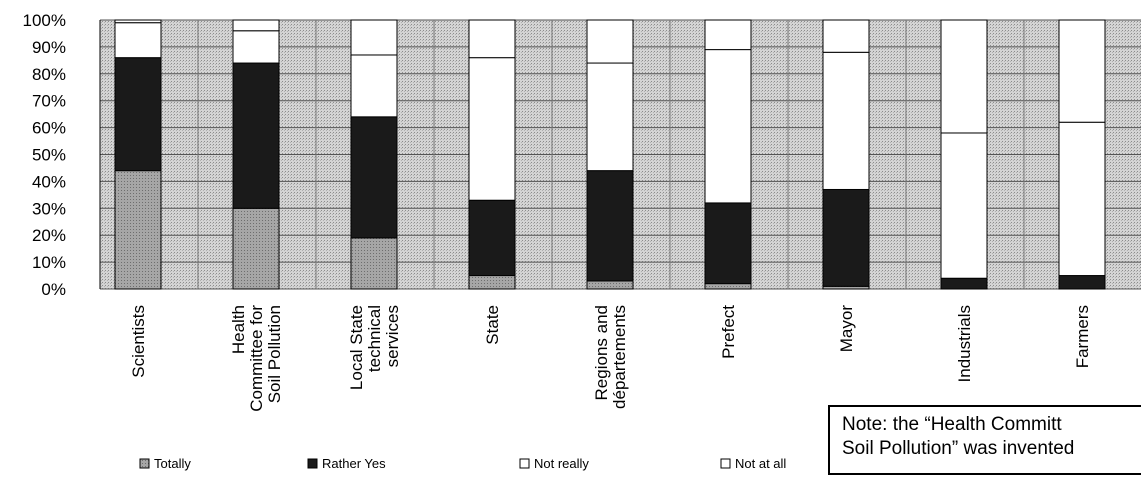  I want to click on y-tick-label: 40%, so click(49, 181).